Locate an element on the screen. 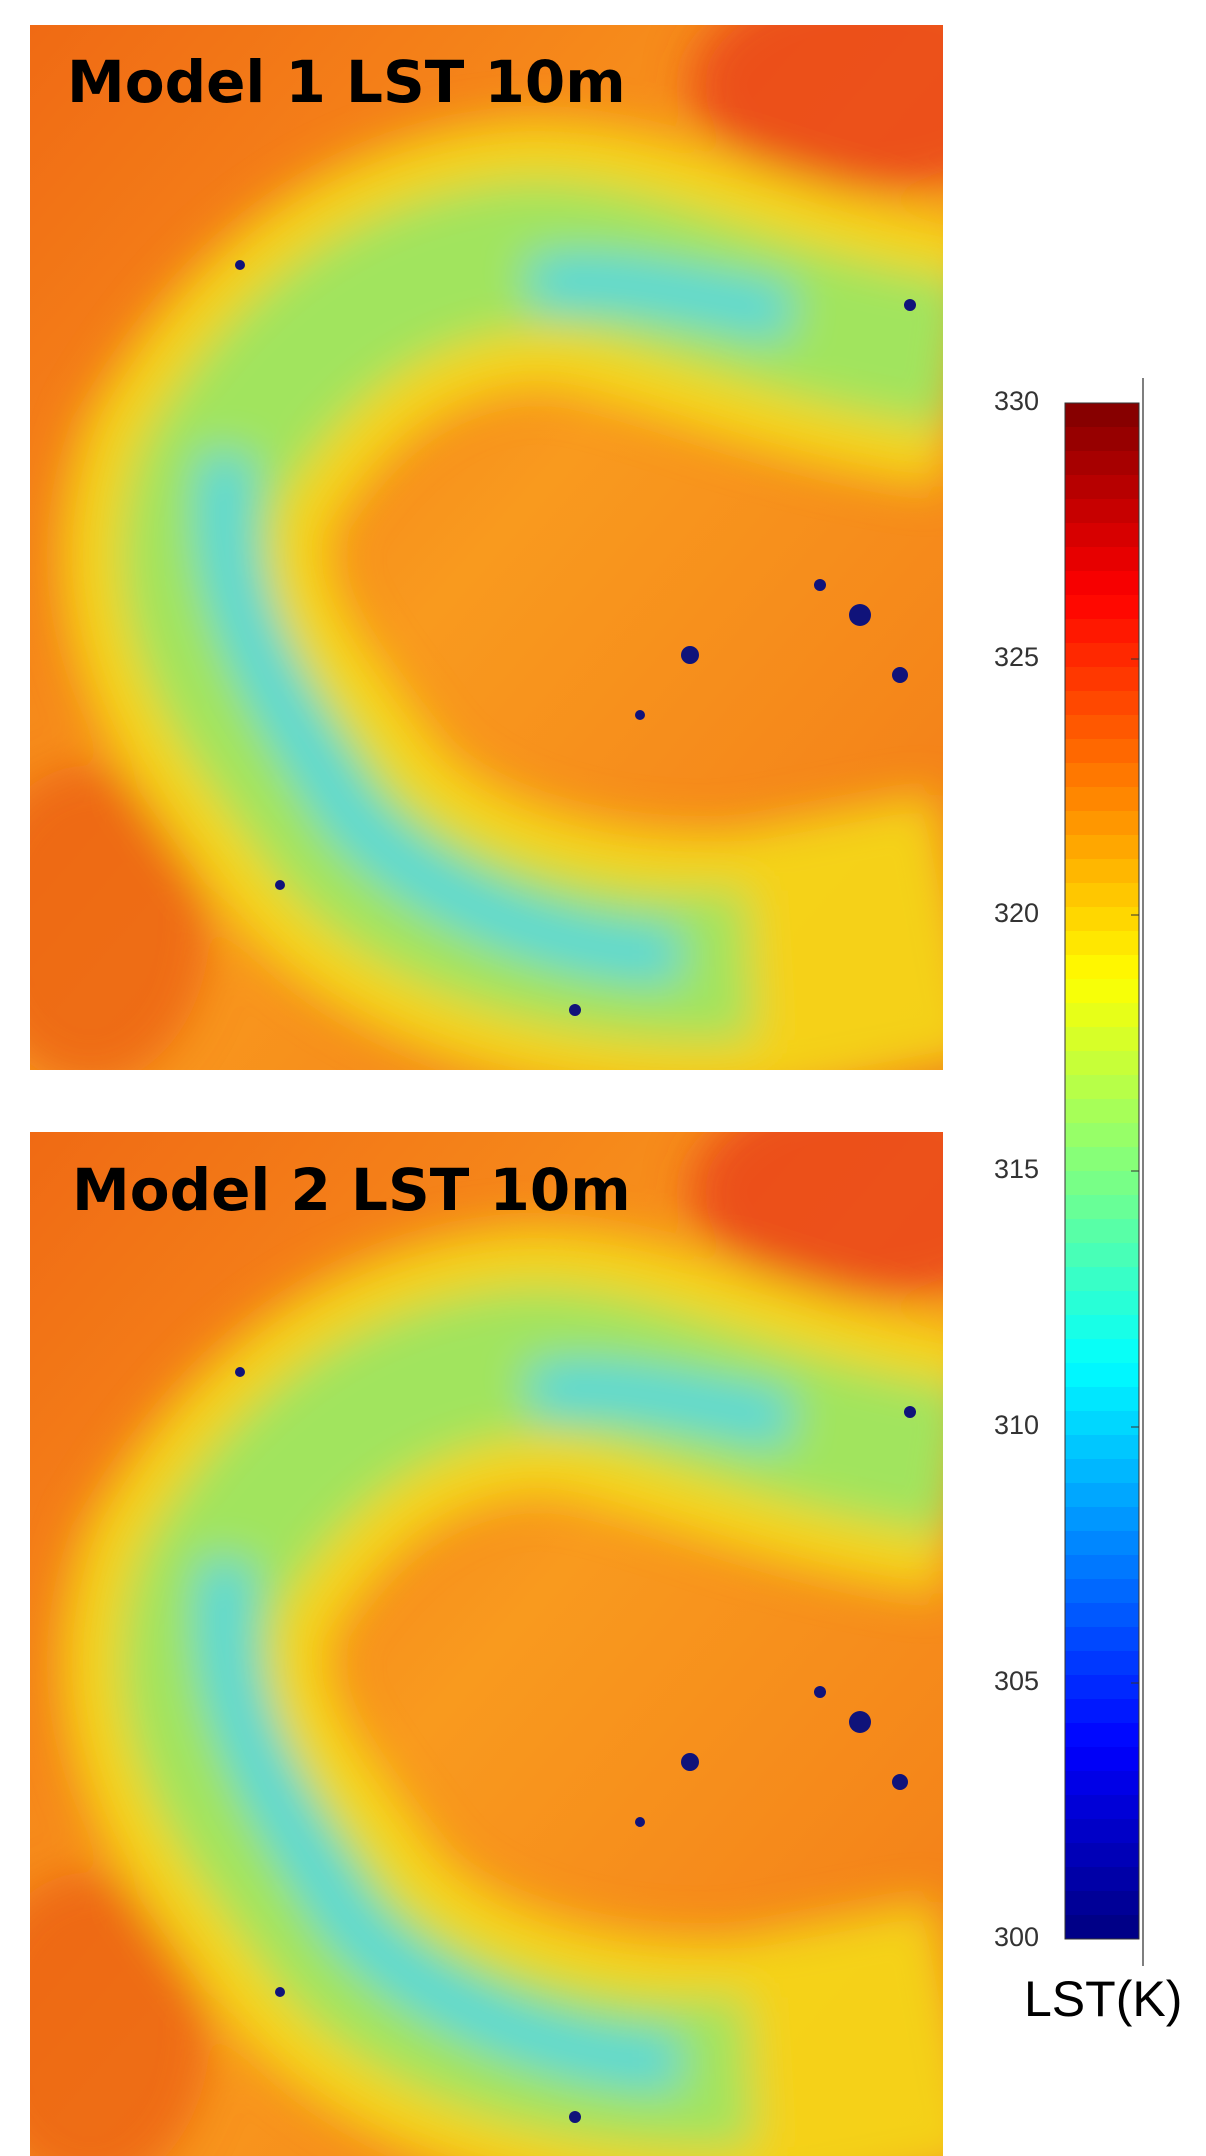 Image resolution: width=1206 pixels, height=2156 pixels. colorbar-label: LST(K) is located at coordinates (1103, 1999).